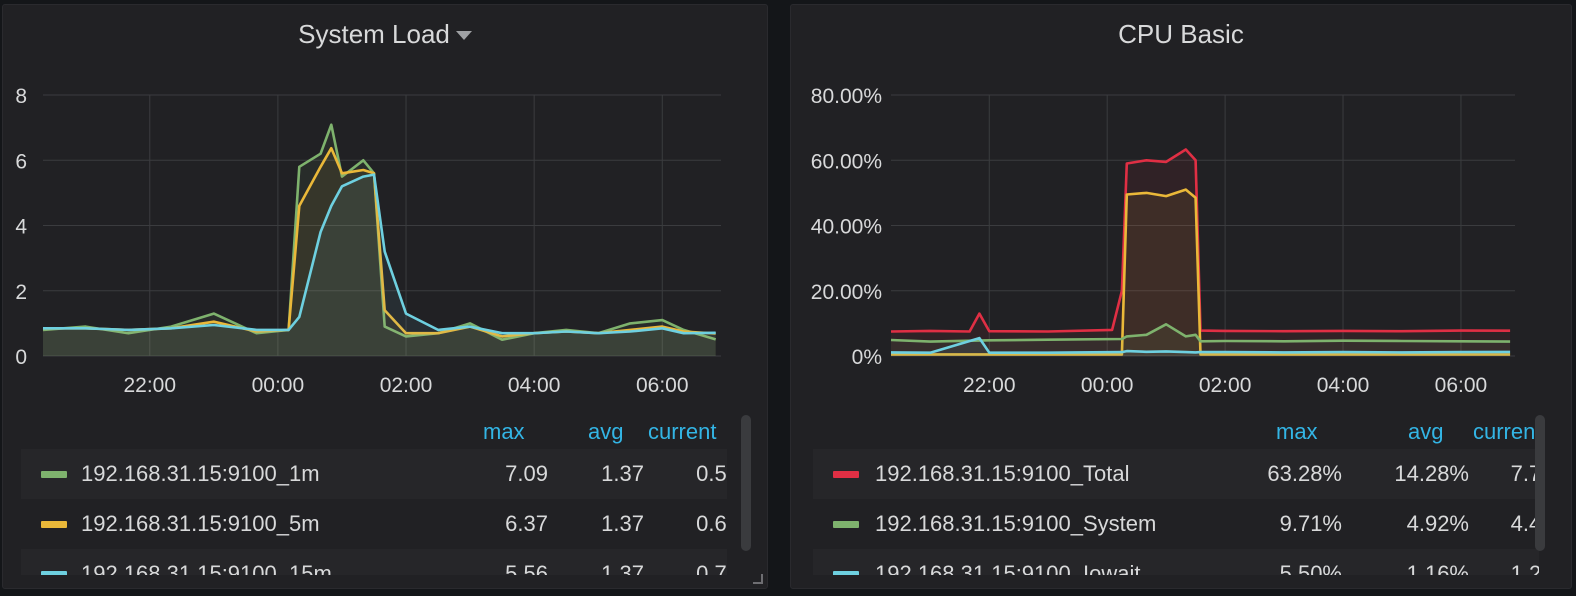 Image resolution: width=1576 pixels, height=596 pixels. Describe the element at coordinates (1002, 473) in the screenshot. I see `legend-series-name: 192.168.31.15:9100_Total` at that location.